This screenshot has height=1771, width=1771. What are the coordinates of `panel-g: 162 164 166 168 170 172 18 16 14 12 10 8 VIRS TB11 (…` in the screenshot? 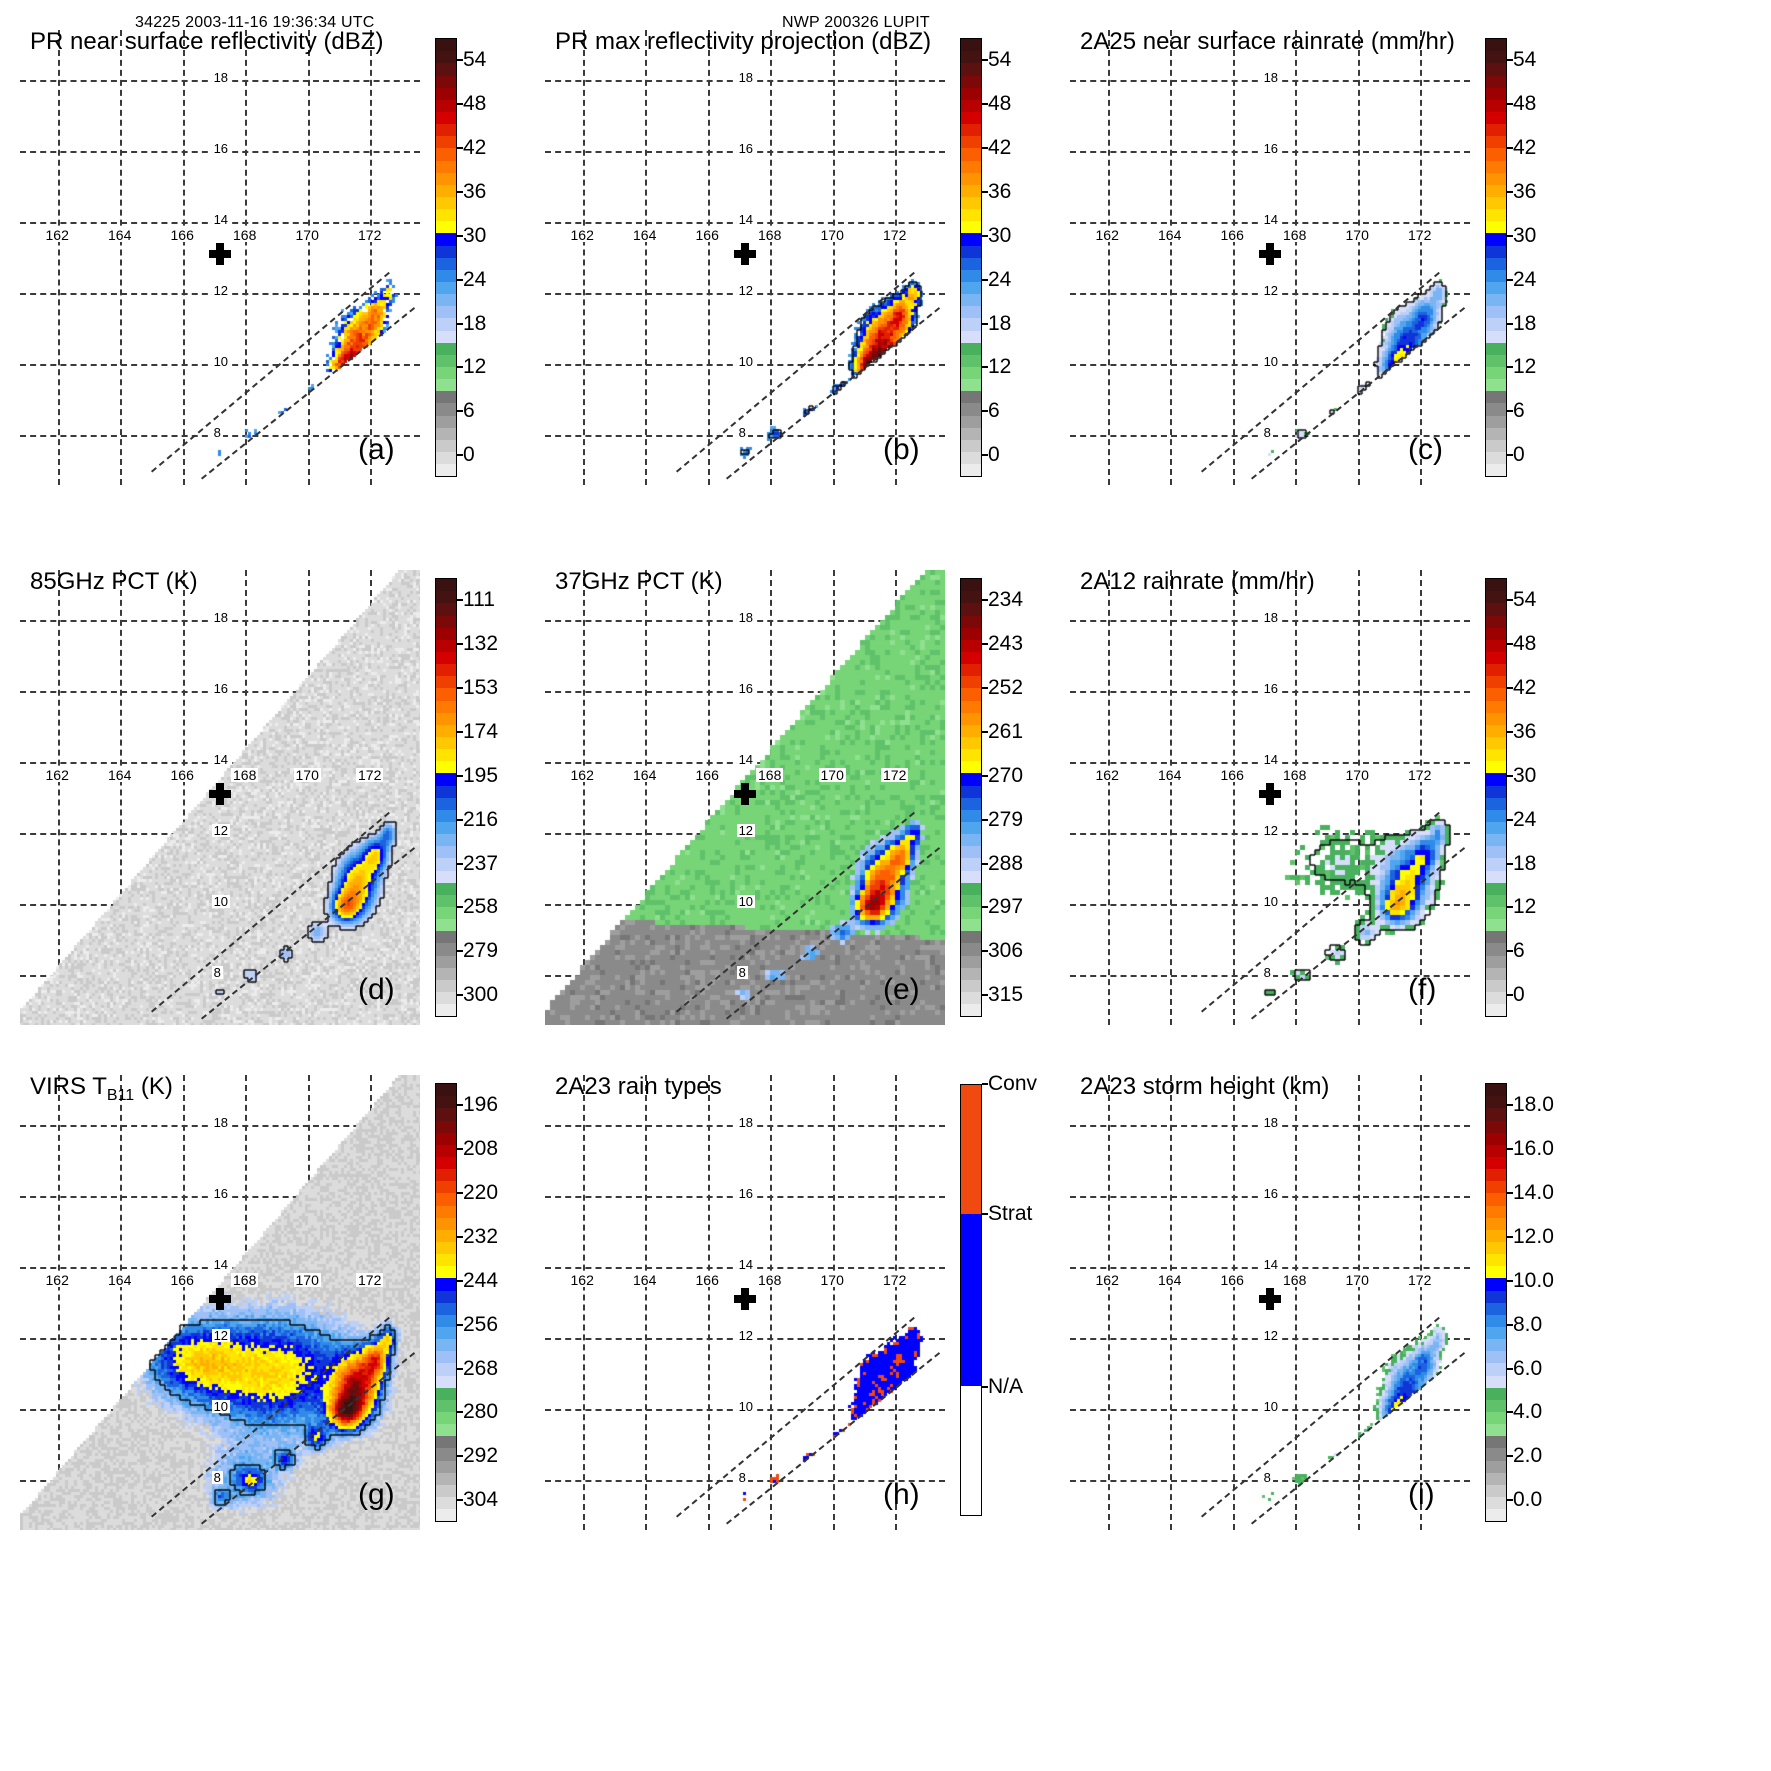 It's located at (280, 1301).